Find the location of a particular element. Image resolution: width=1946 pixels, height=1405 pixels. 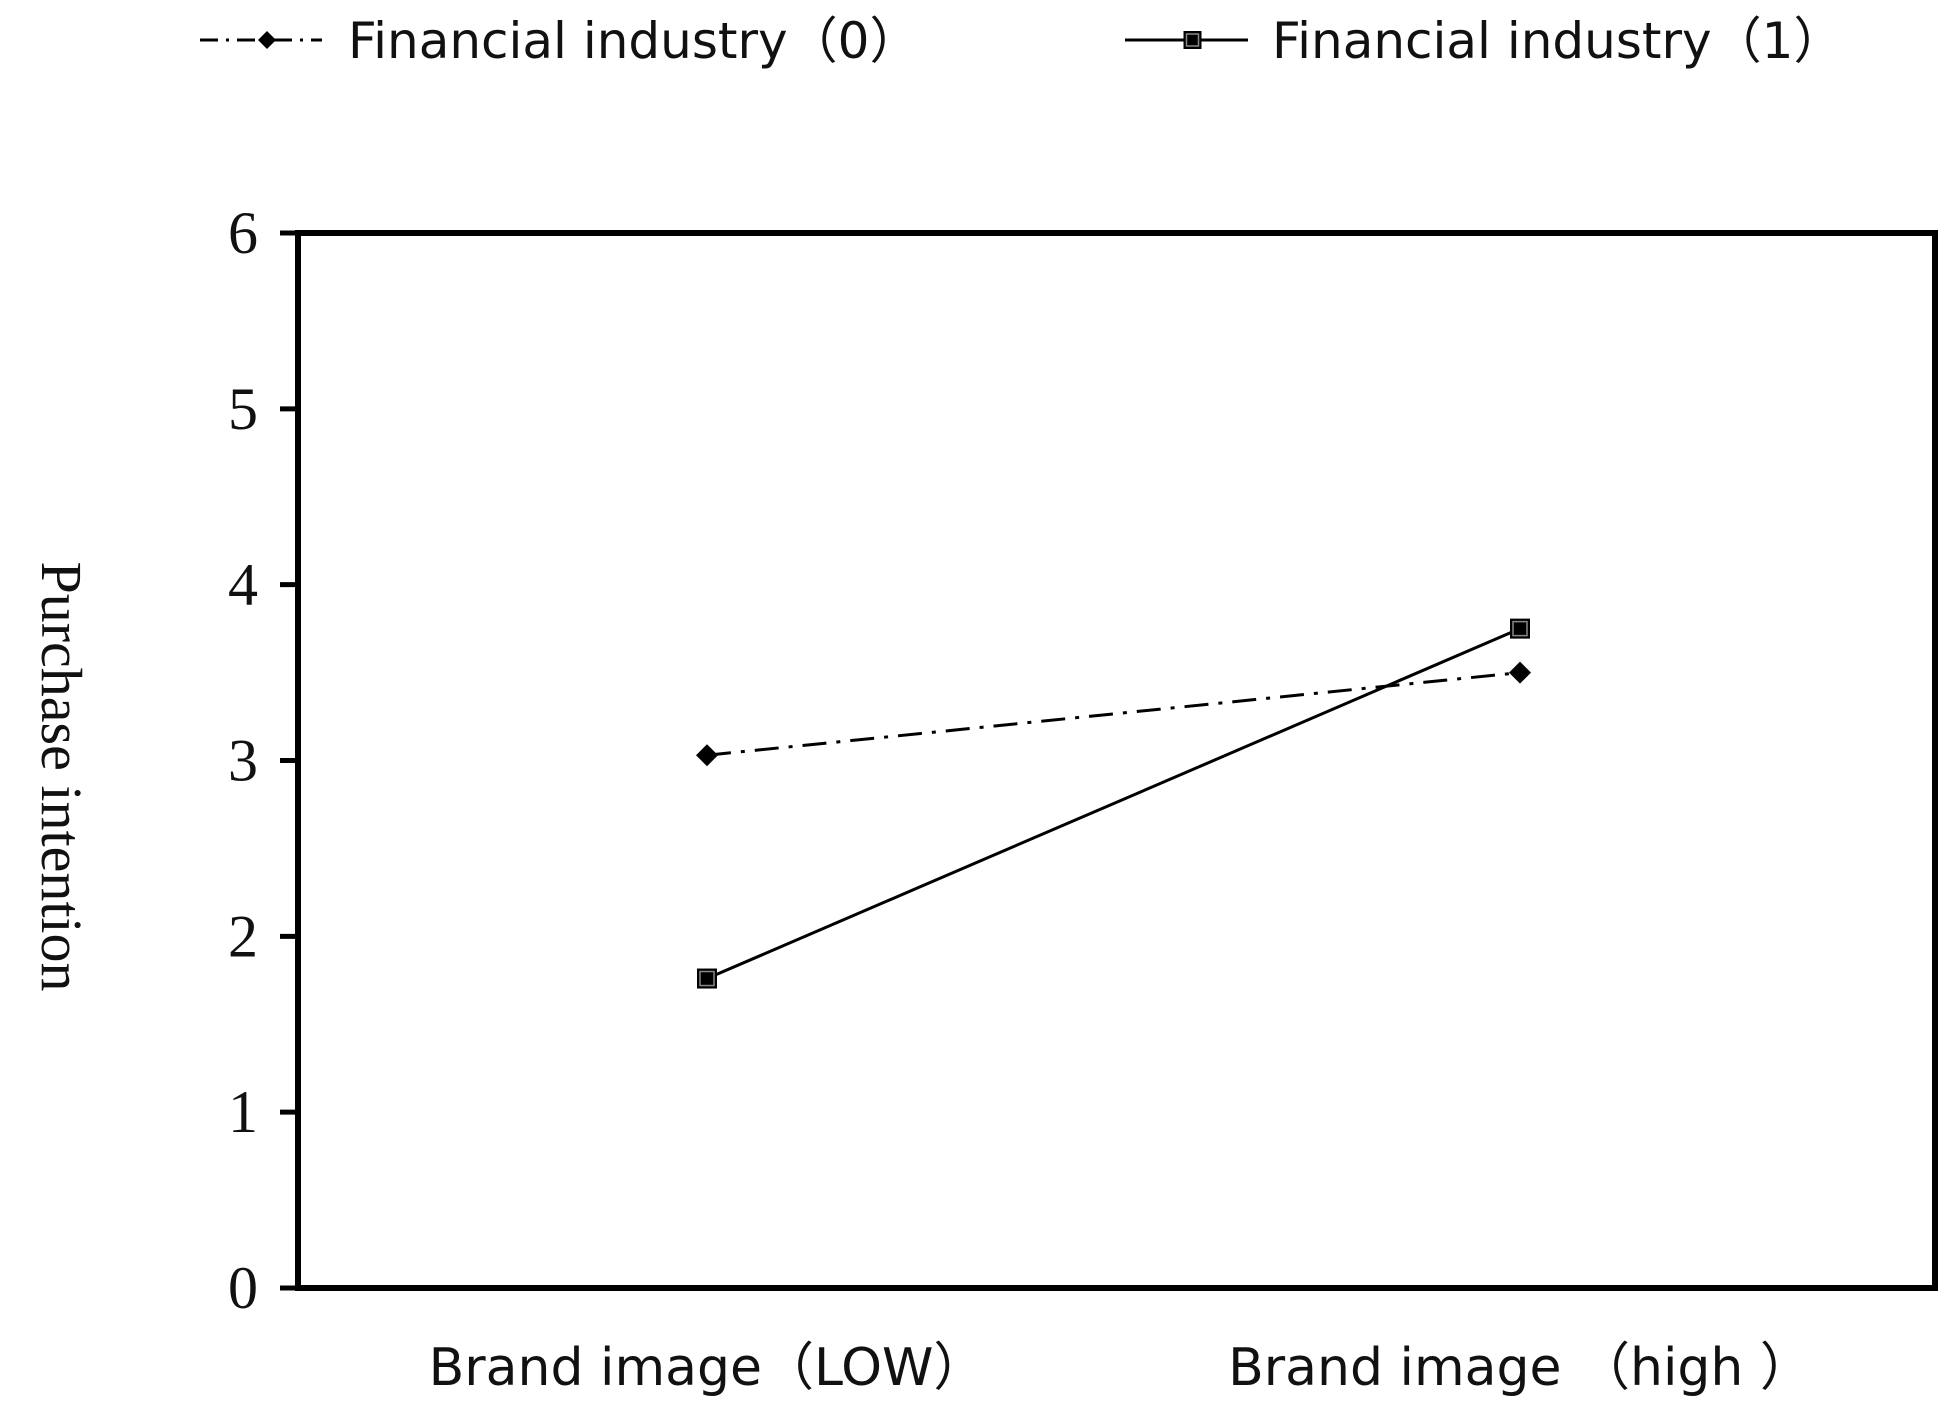

y-tick-label: 2 is located at coordinates (243, 936).